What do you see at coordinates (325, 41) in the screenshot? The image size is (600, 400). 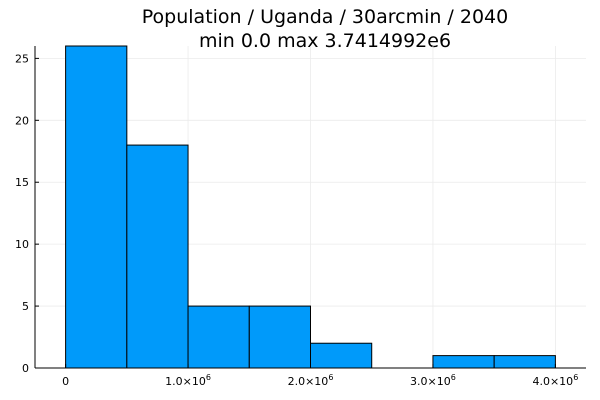 I see `chart-subtitle: min 0.0 max 3.7414992e6` at bounding box center [325, 41].